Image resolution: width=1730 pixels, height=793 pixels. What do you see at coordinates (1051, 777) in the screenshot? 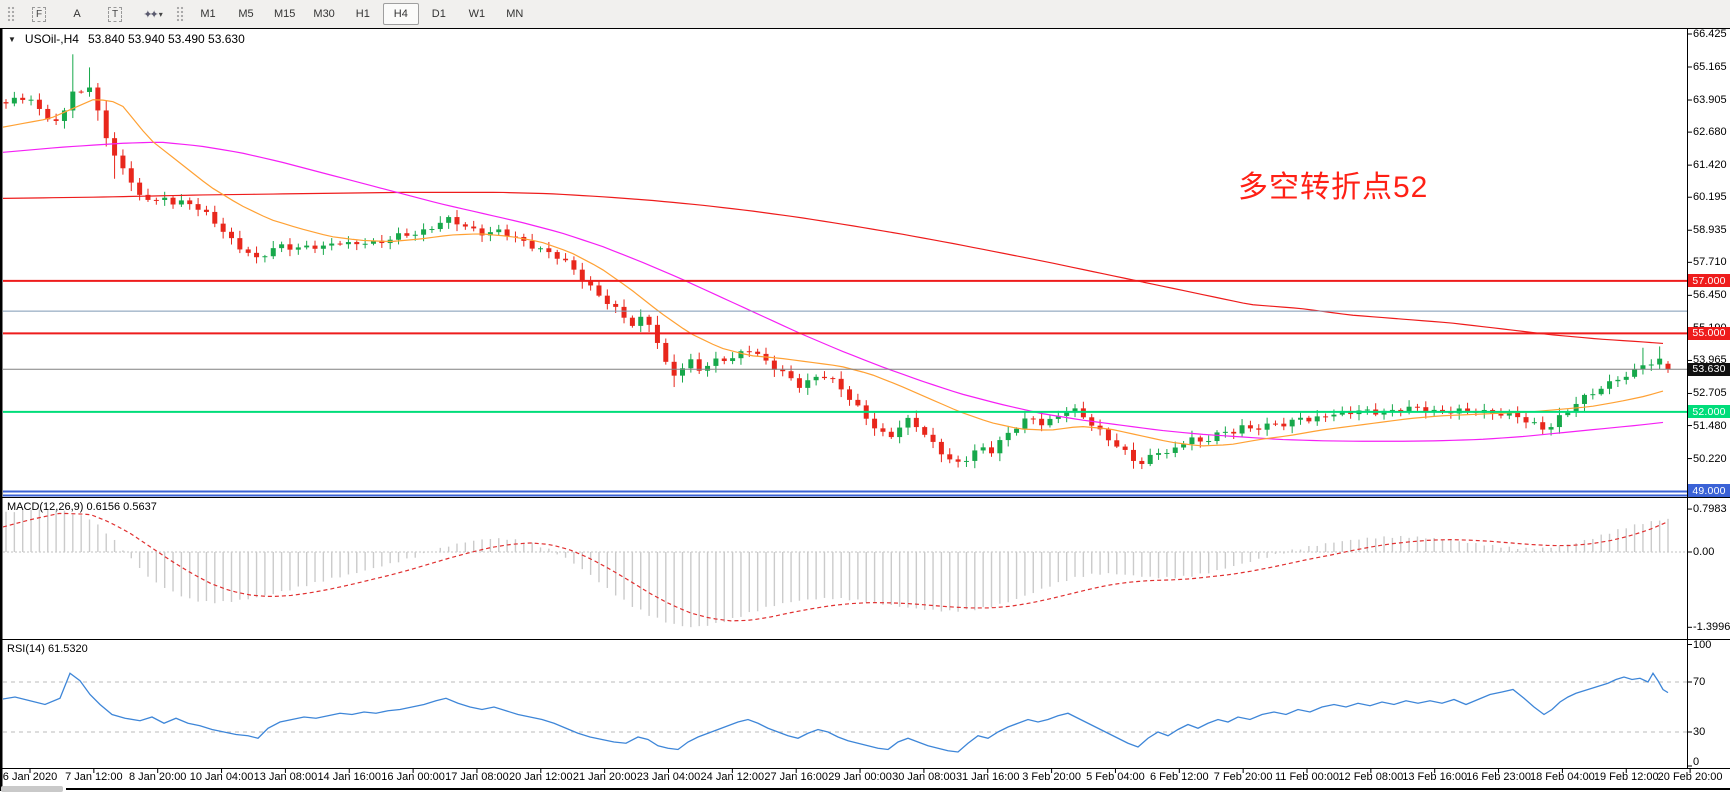
I see `time-label: 3 Feb 20:00` at bounding box center [1051, 777].